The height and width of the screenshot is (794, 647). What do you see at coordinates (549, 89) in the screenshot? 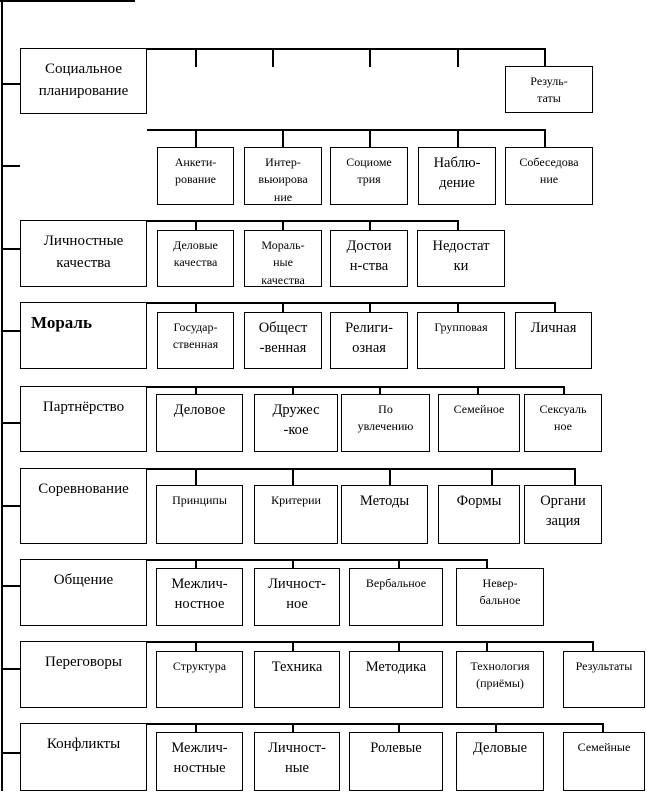
I see `subcategory-box: Резуль- таты` at bounding box center [549, 89].